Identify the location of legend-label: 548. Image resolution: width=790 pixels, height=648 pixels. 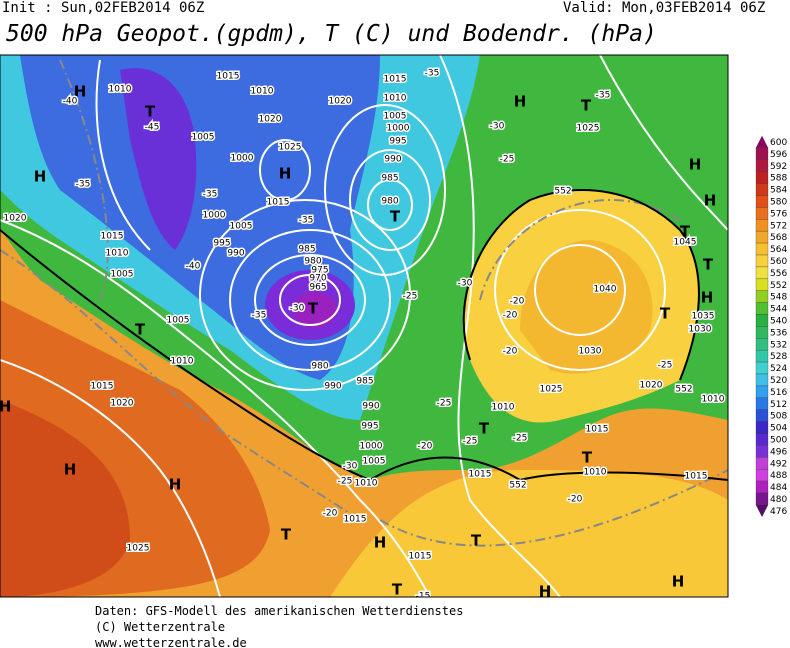
(778, 298).